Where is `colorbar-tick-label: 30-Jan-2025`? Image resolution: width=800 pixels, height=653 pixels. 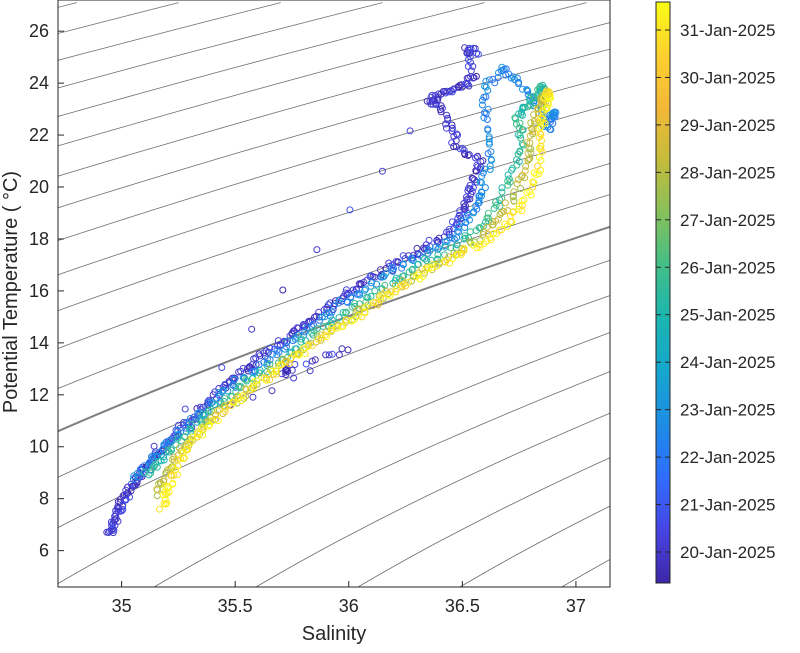 colorbar-tick-label: 30-Jan-2025 is located at coordinates (727, 77).